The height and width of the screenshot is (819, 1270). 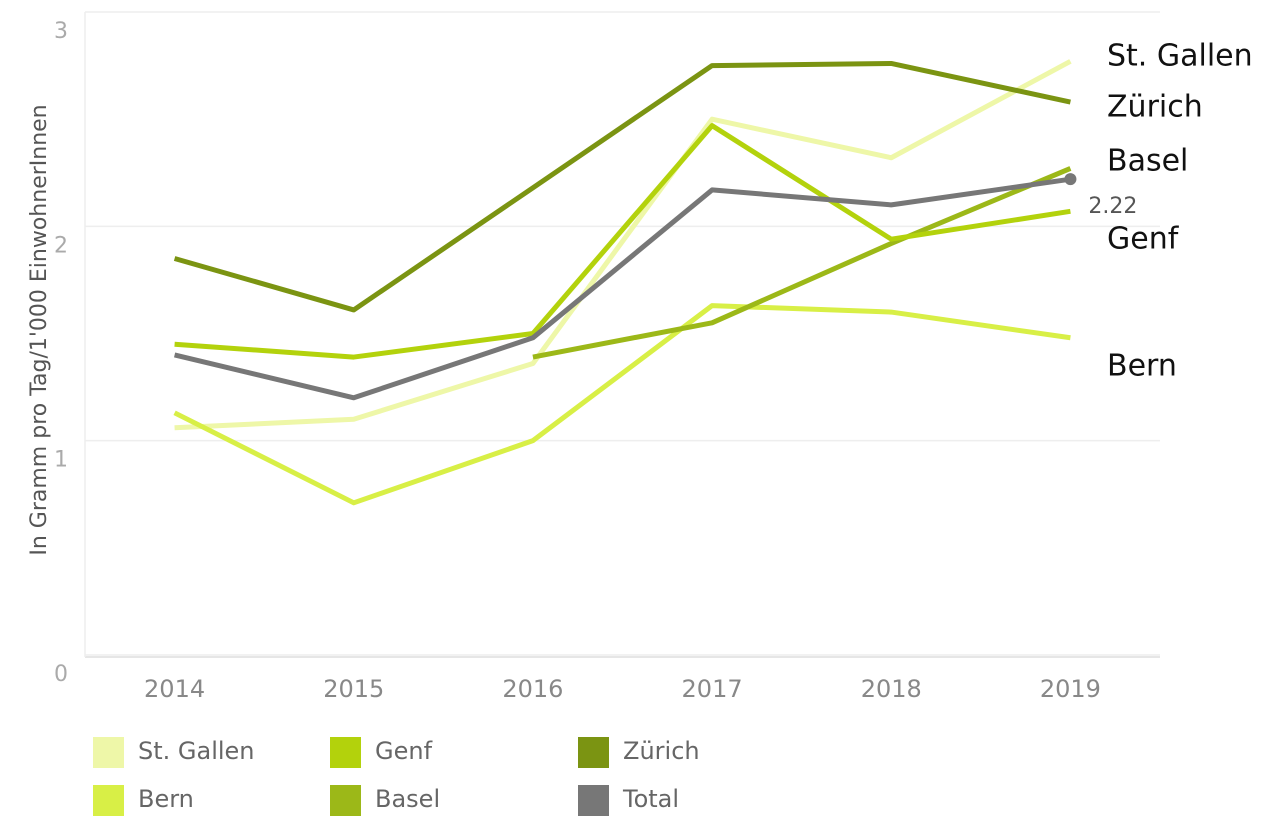 What do you see at coordinates (1143, 239) in the screenshot?
I see `series-annotation: Genf` at bounding box center [1143, 239].